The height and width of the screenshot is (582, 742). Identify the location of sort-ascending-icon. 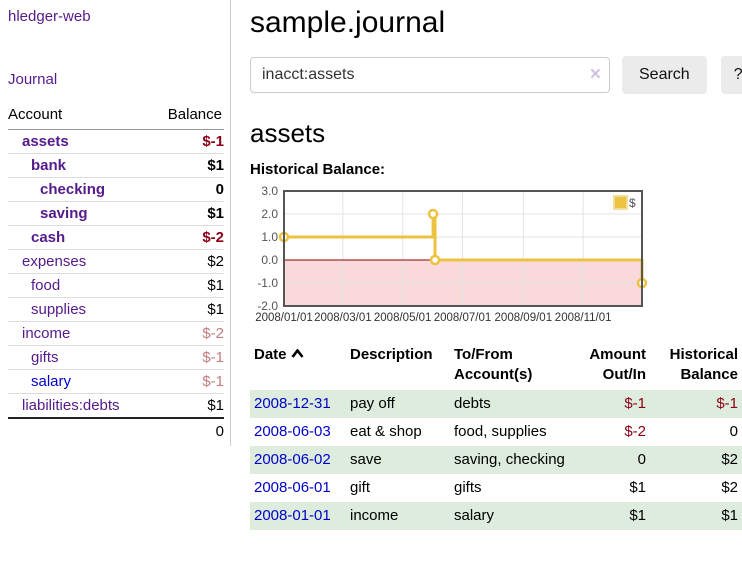
(297, 355).